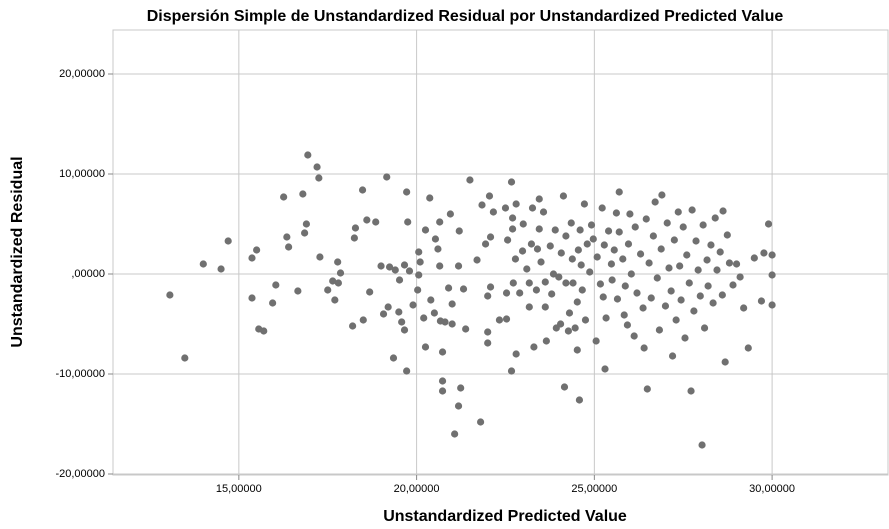 This screenshot has height=529, width=889. I want to click on y-tick-label: 20,00000, so click(82, 74).